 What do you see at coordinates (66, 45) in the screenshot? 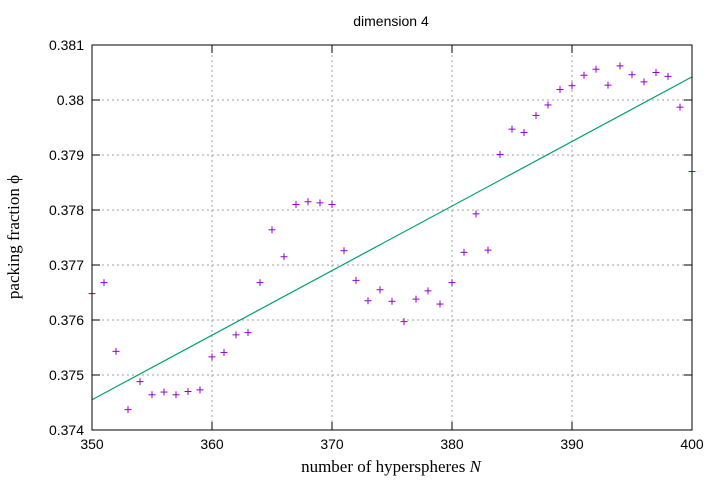
I see `y-tick-label: 0.381` at bounding box center [66, 45].